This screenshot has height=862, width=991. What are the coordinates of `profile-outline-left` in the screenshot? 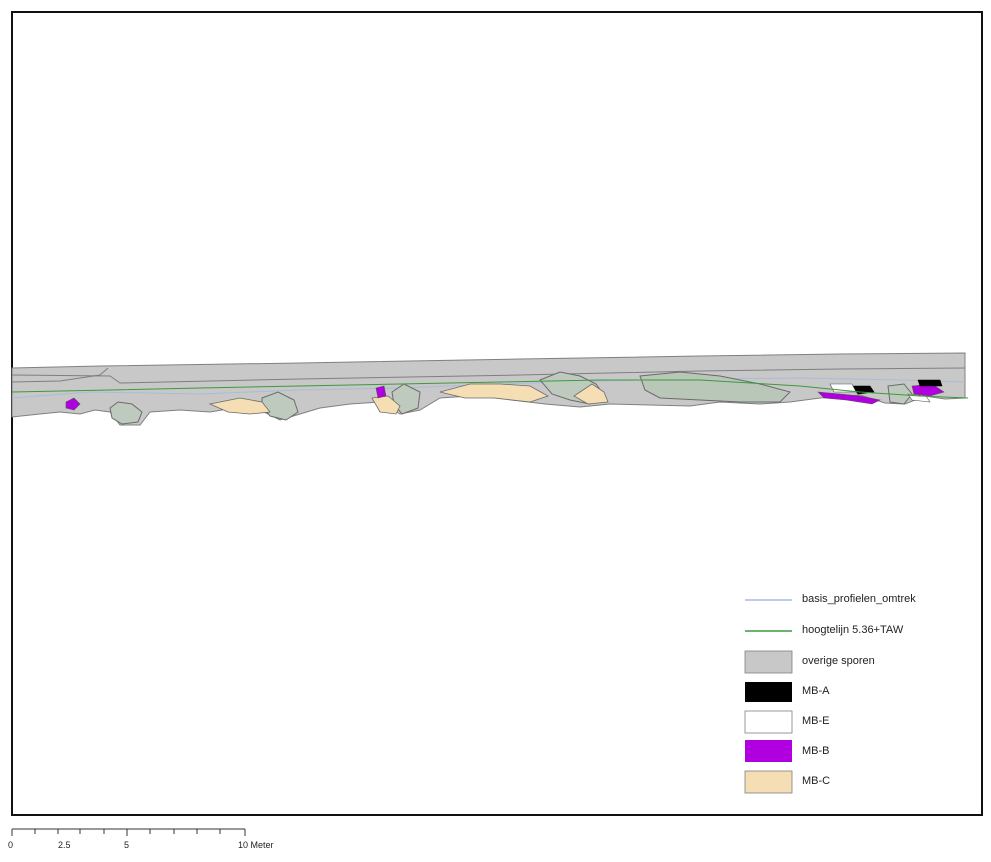 It's located at (60, 375).